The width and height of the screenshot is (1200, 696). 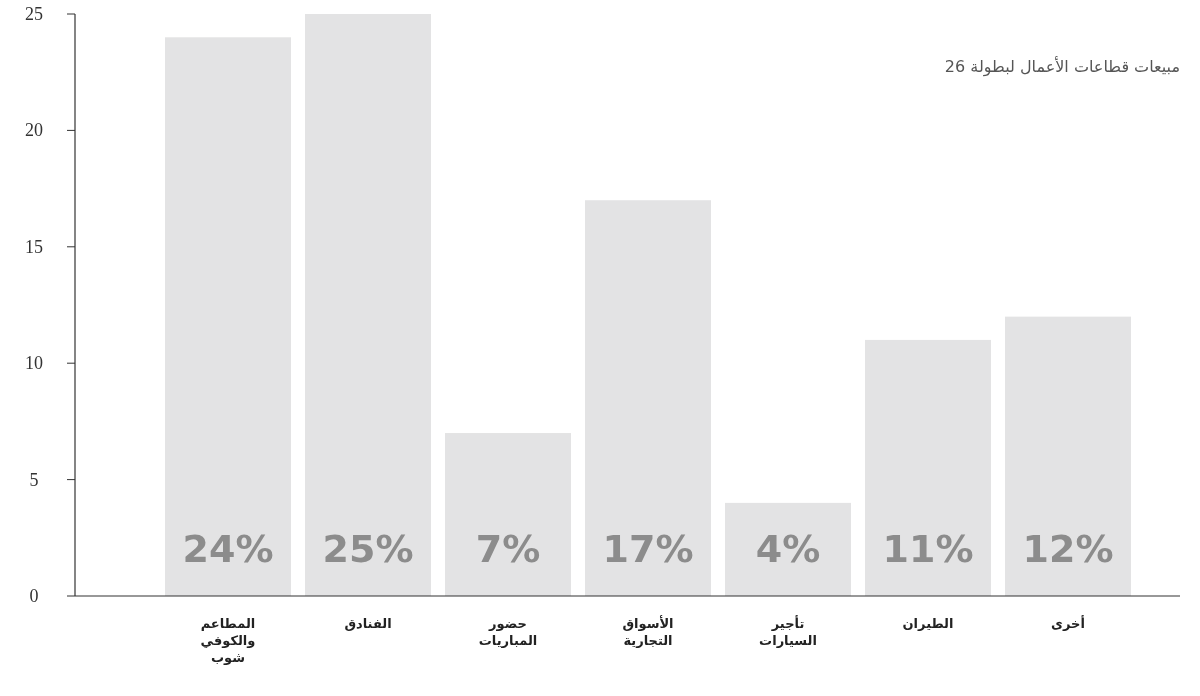 What do you see at coordinates (228, 640) in the screenshot?
I see `x-tick-label: المطاعم والكوفي شوب` at bounding box center [228, 640].